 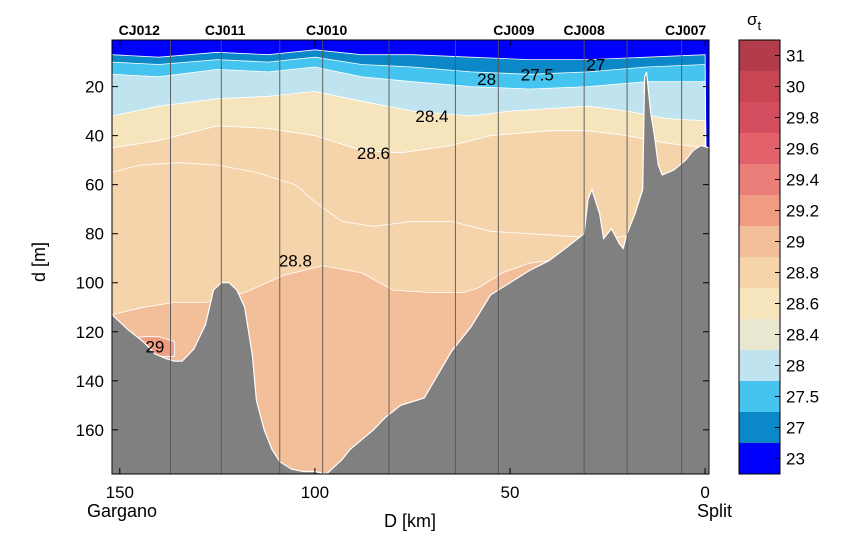 What do you see at coordinates (373, 153) in the screenshot?
I see `contour-label: 28.6` at bounding box center [373, 153].